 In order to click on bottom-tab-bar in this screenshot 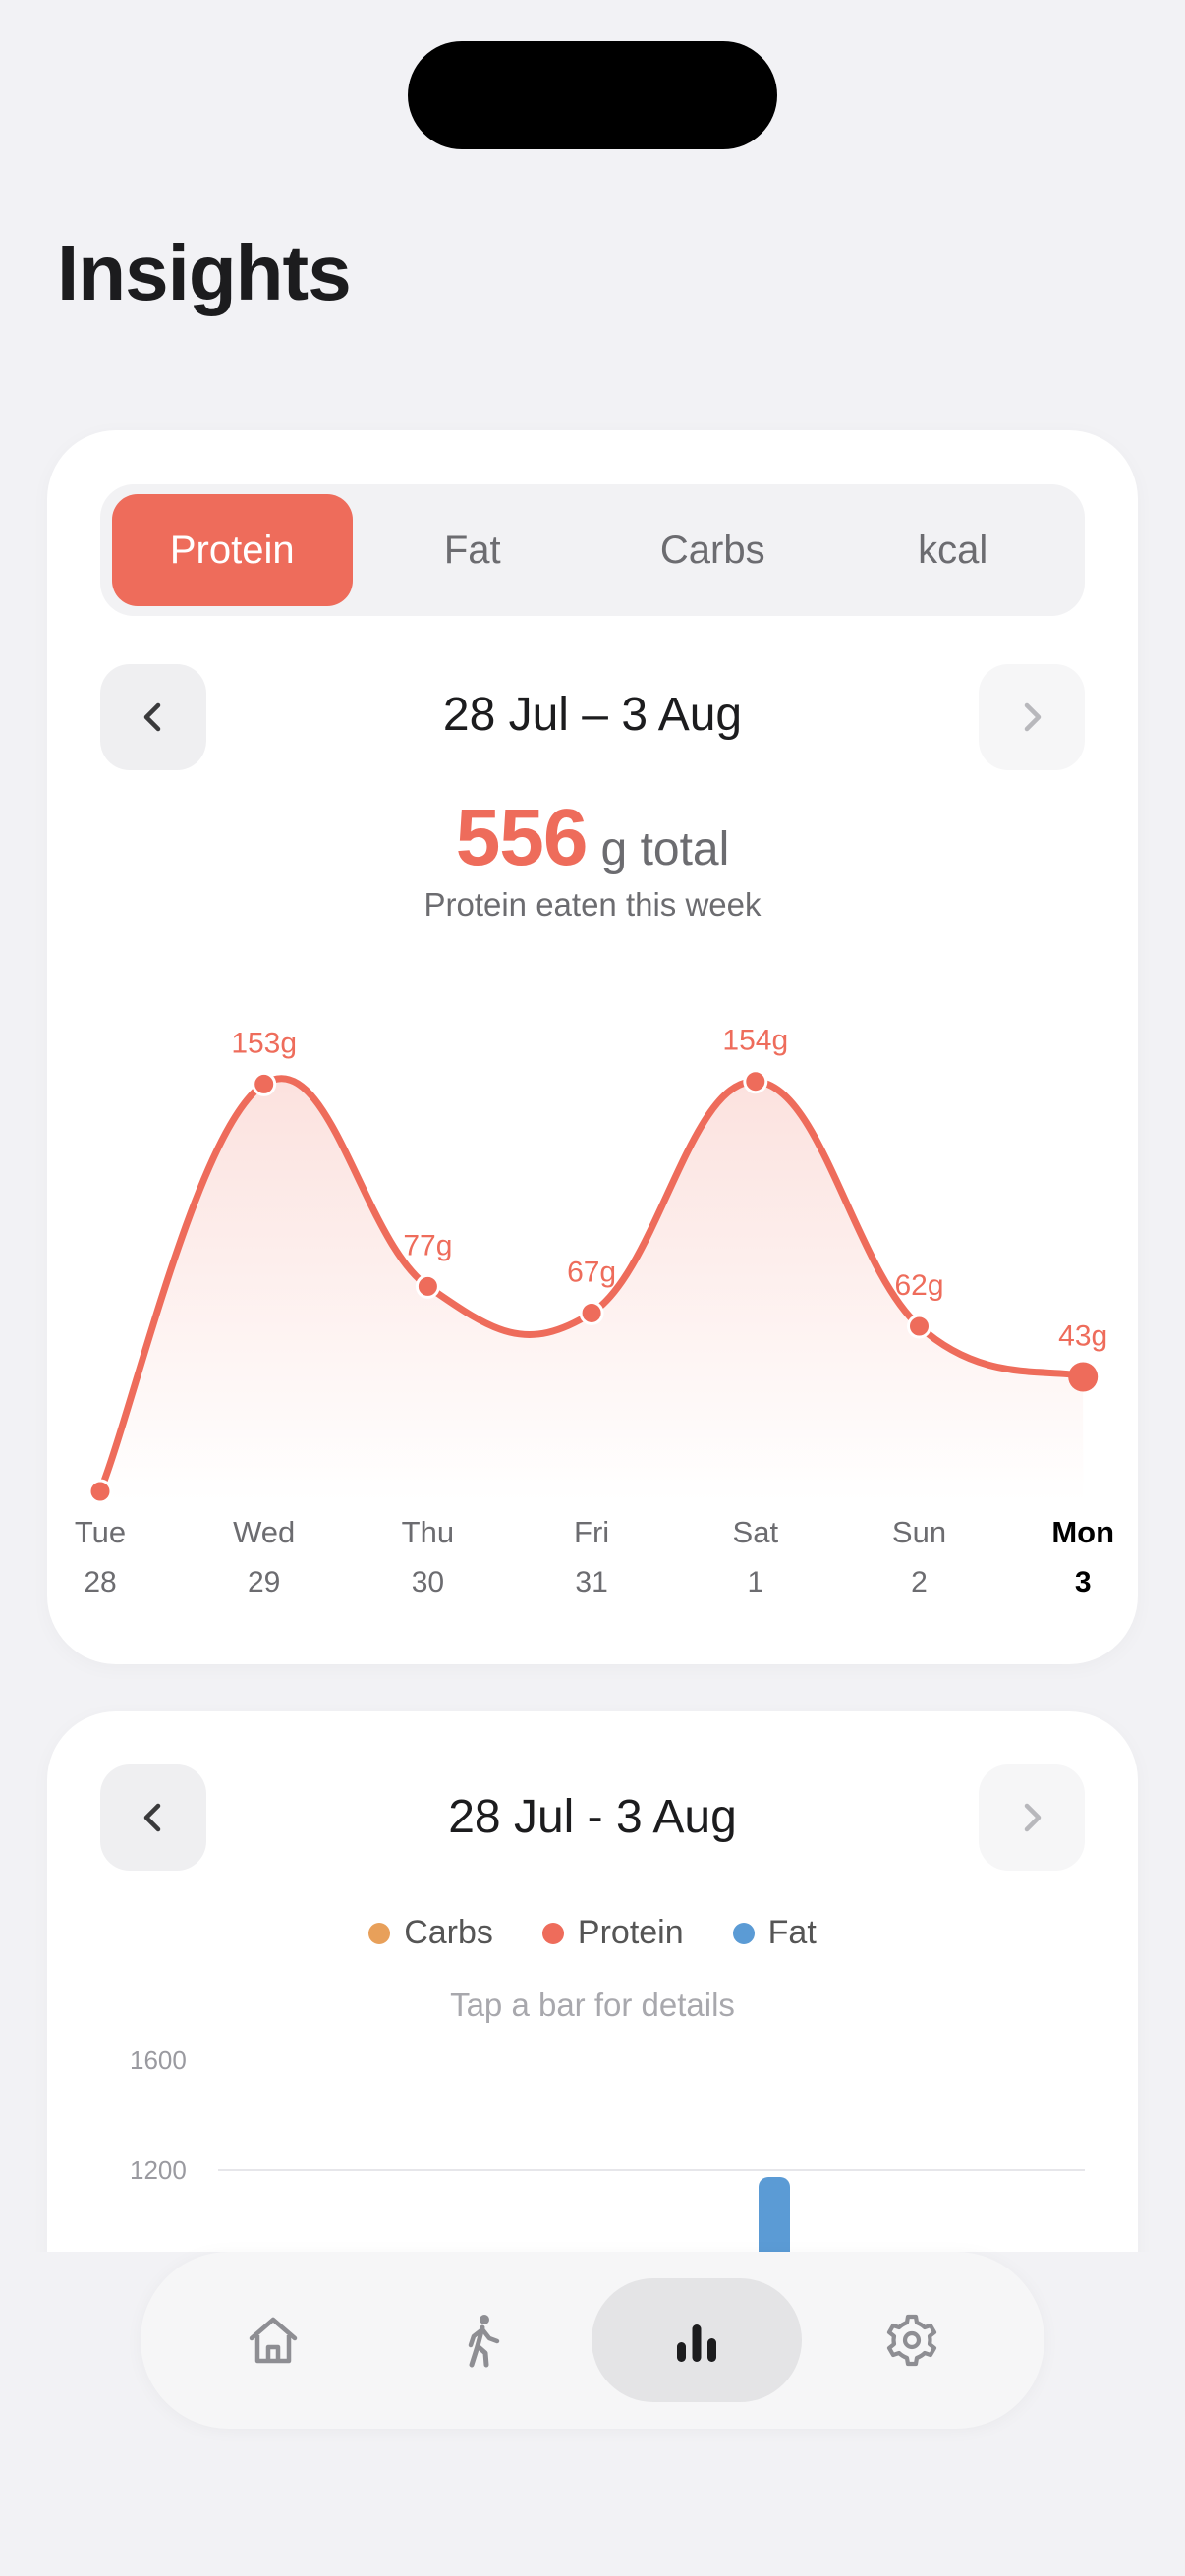, I will do `click(592, 2340)`.